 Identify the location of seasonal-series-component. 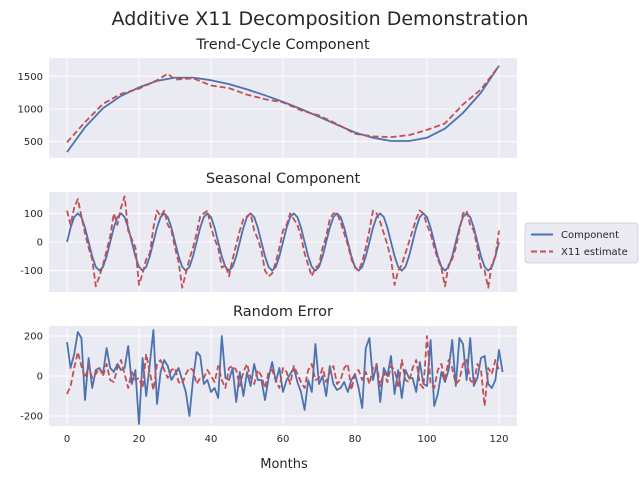
(283, 242).